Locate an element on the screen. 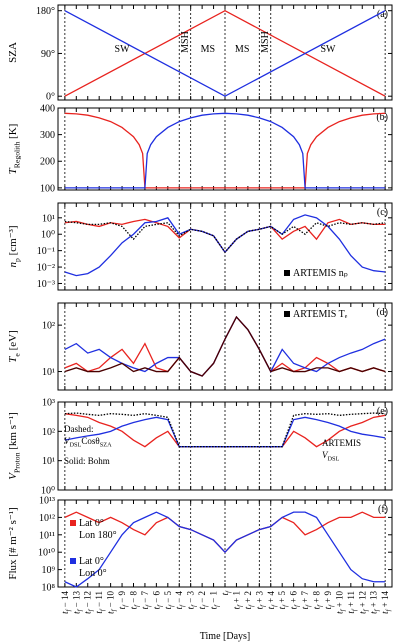 This screenshot has width=400, height=643. text-part: − 5 is located at coordinates (168, 598).